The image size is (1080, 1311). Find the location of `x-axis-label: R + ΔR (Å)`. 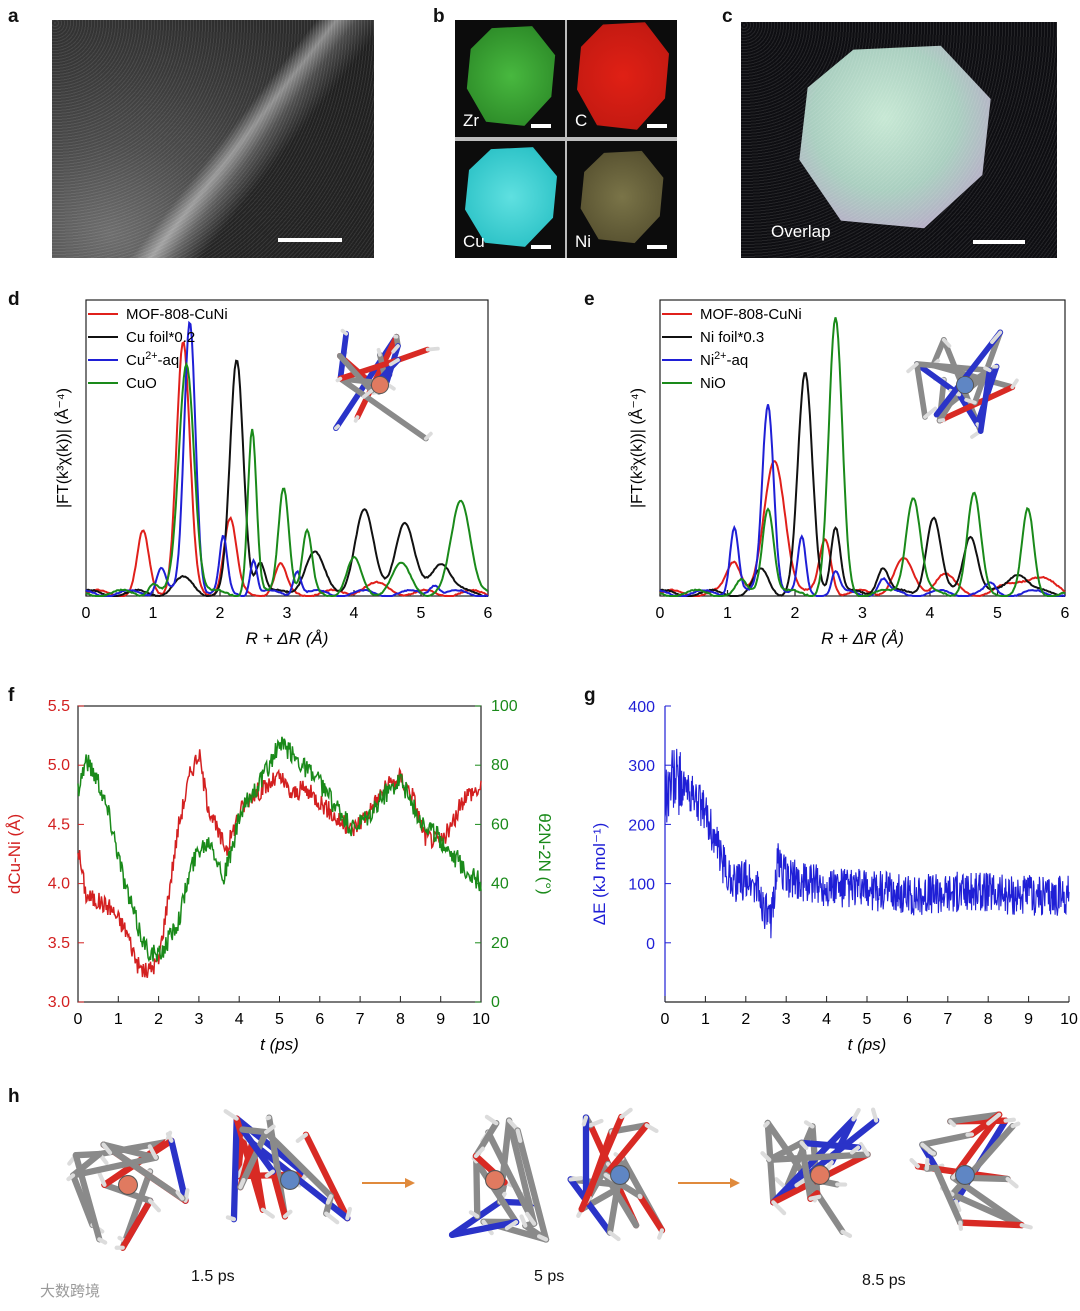

x-axis-label: R + ΔR (Å) is located at coordinates (287, 638).